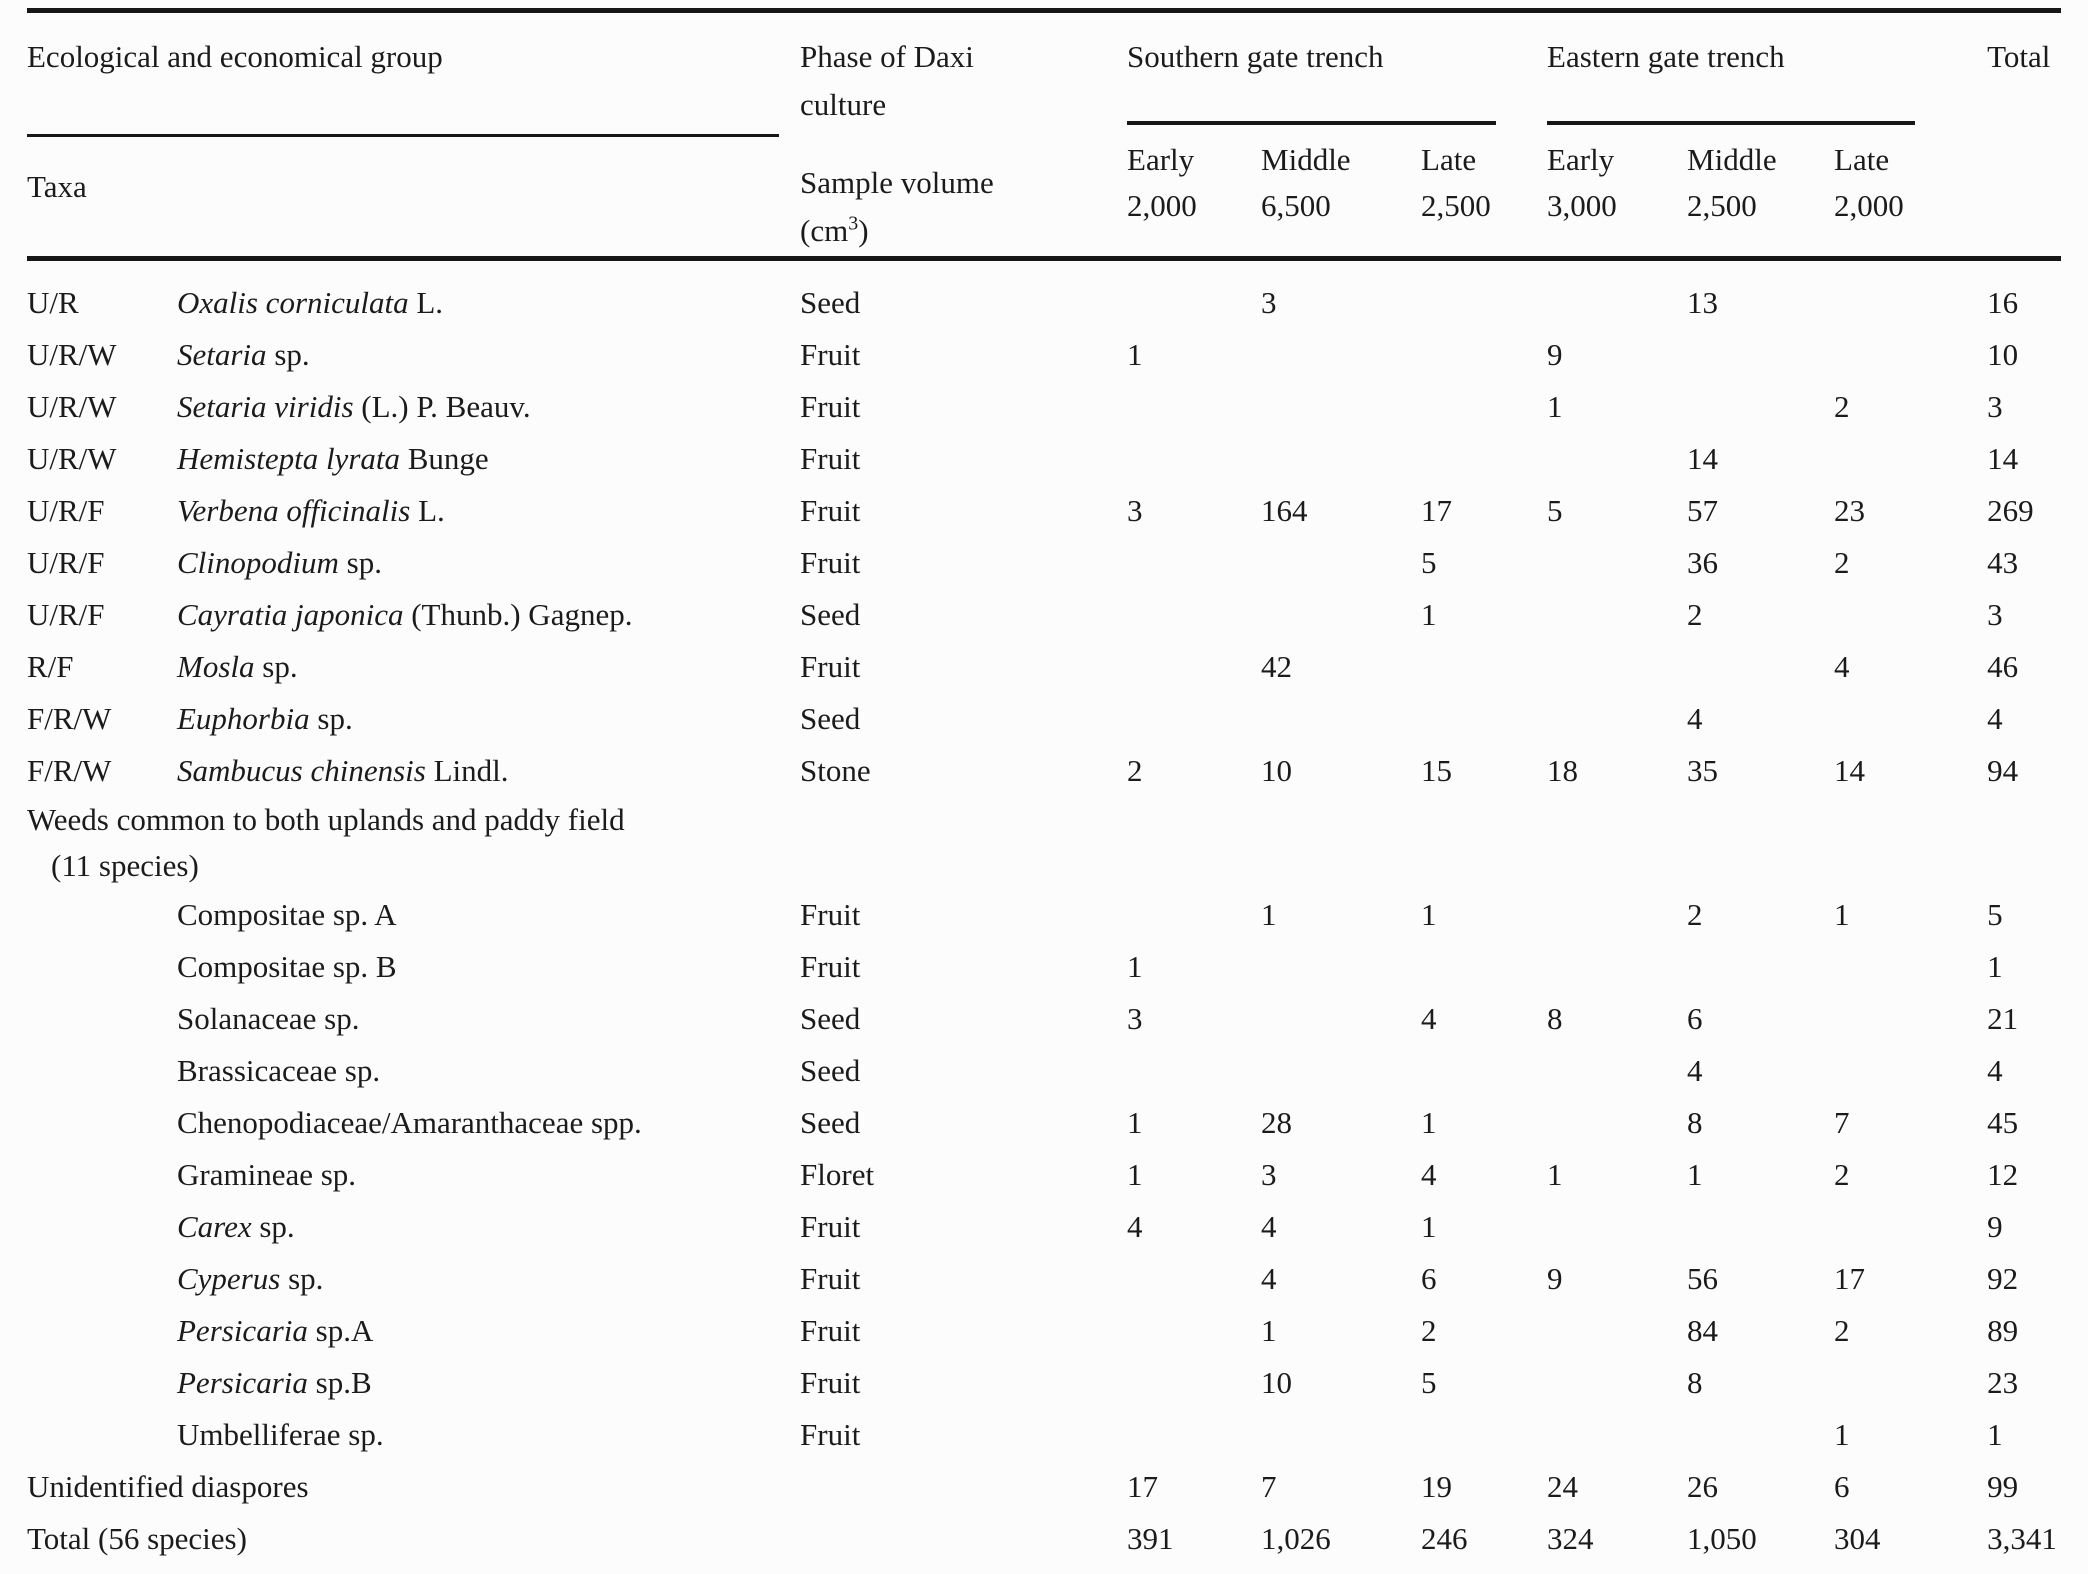  Describe the element at coordinates (280, 1434) in the screenshot. I see `taxon-cell: Umbelliferae sp.` at that location.